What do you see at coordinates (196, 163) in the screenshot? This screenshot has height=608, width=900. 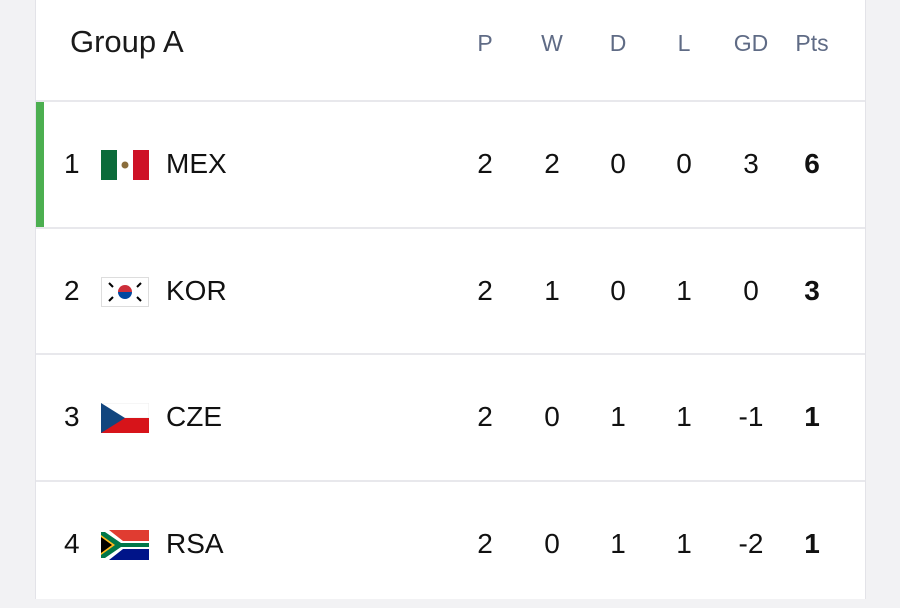 I see `team-code: MEX` at bounding box center [196, 163].